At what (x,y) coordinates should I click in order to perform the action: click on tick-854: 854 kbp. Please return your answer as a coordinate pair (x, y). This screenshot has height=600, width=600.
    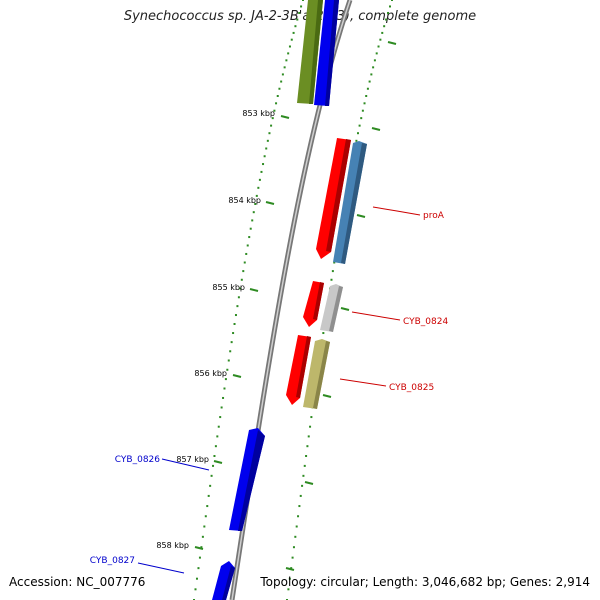
    Looking at the image, I should click on (251, 200).